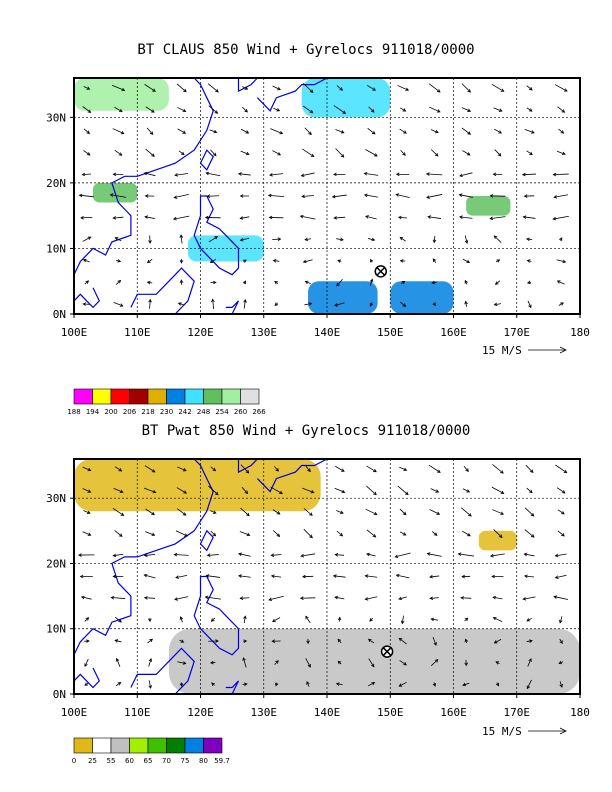 Image resolution: width=612 pixels, height=792 pixels. I want to click on colorbar-label: 188, so click(73, 412).